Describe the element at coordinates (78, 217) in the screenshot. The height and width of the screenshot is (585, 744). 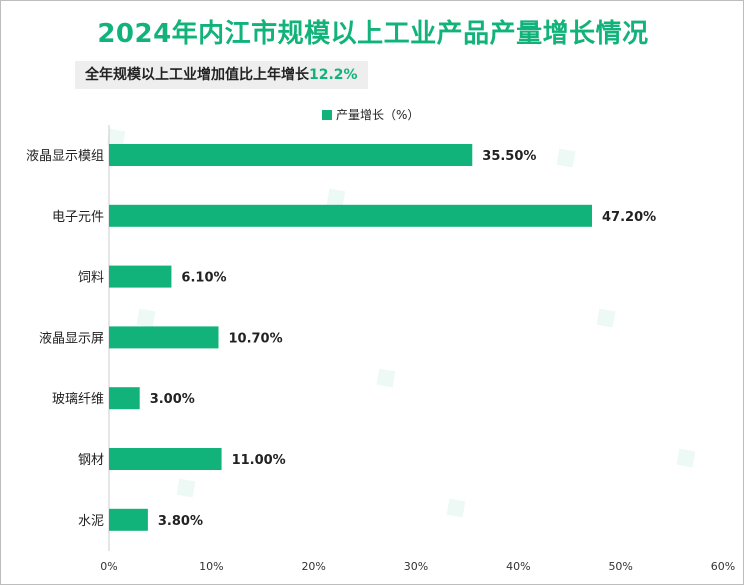
I see `category-label-1: 电子元件` at that location.